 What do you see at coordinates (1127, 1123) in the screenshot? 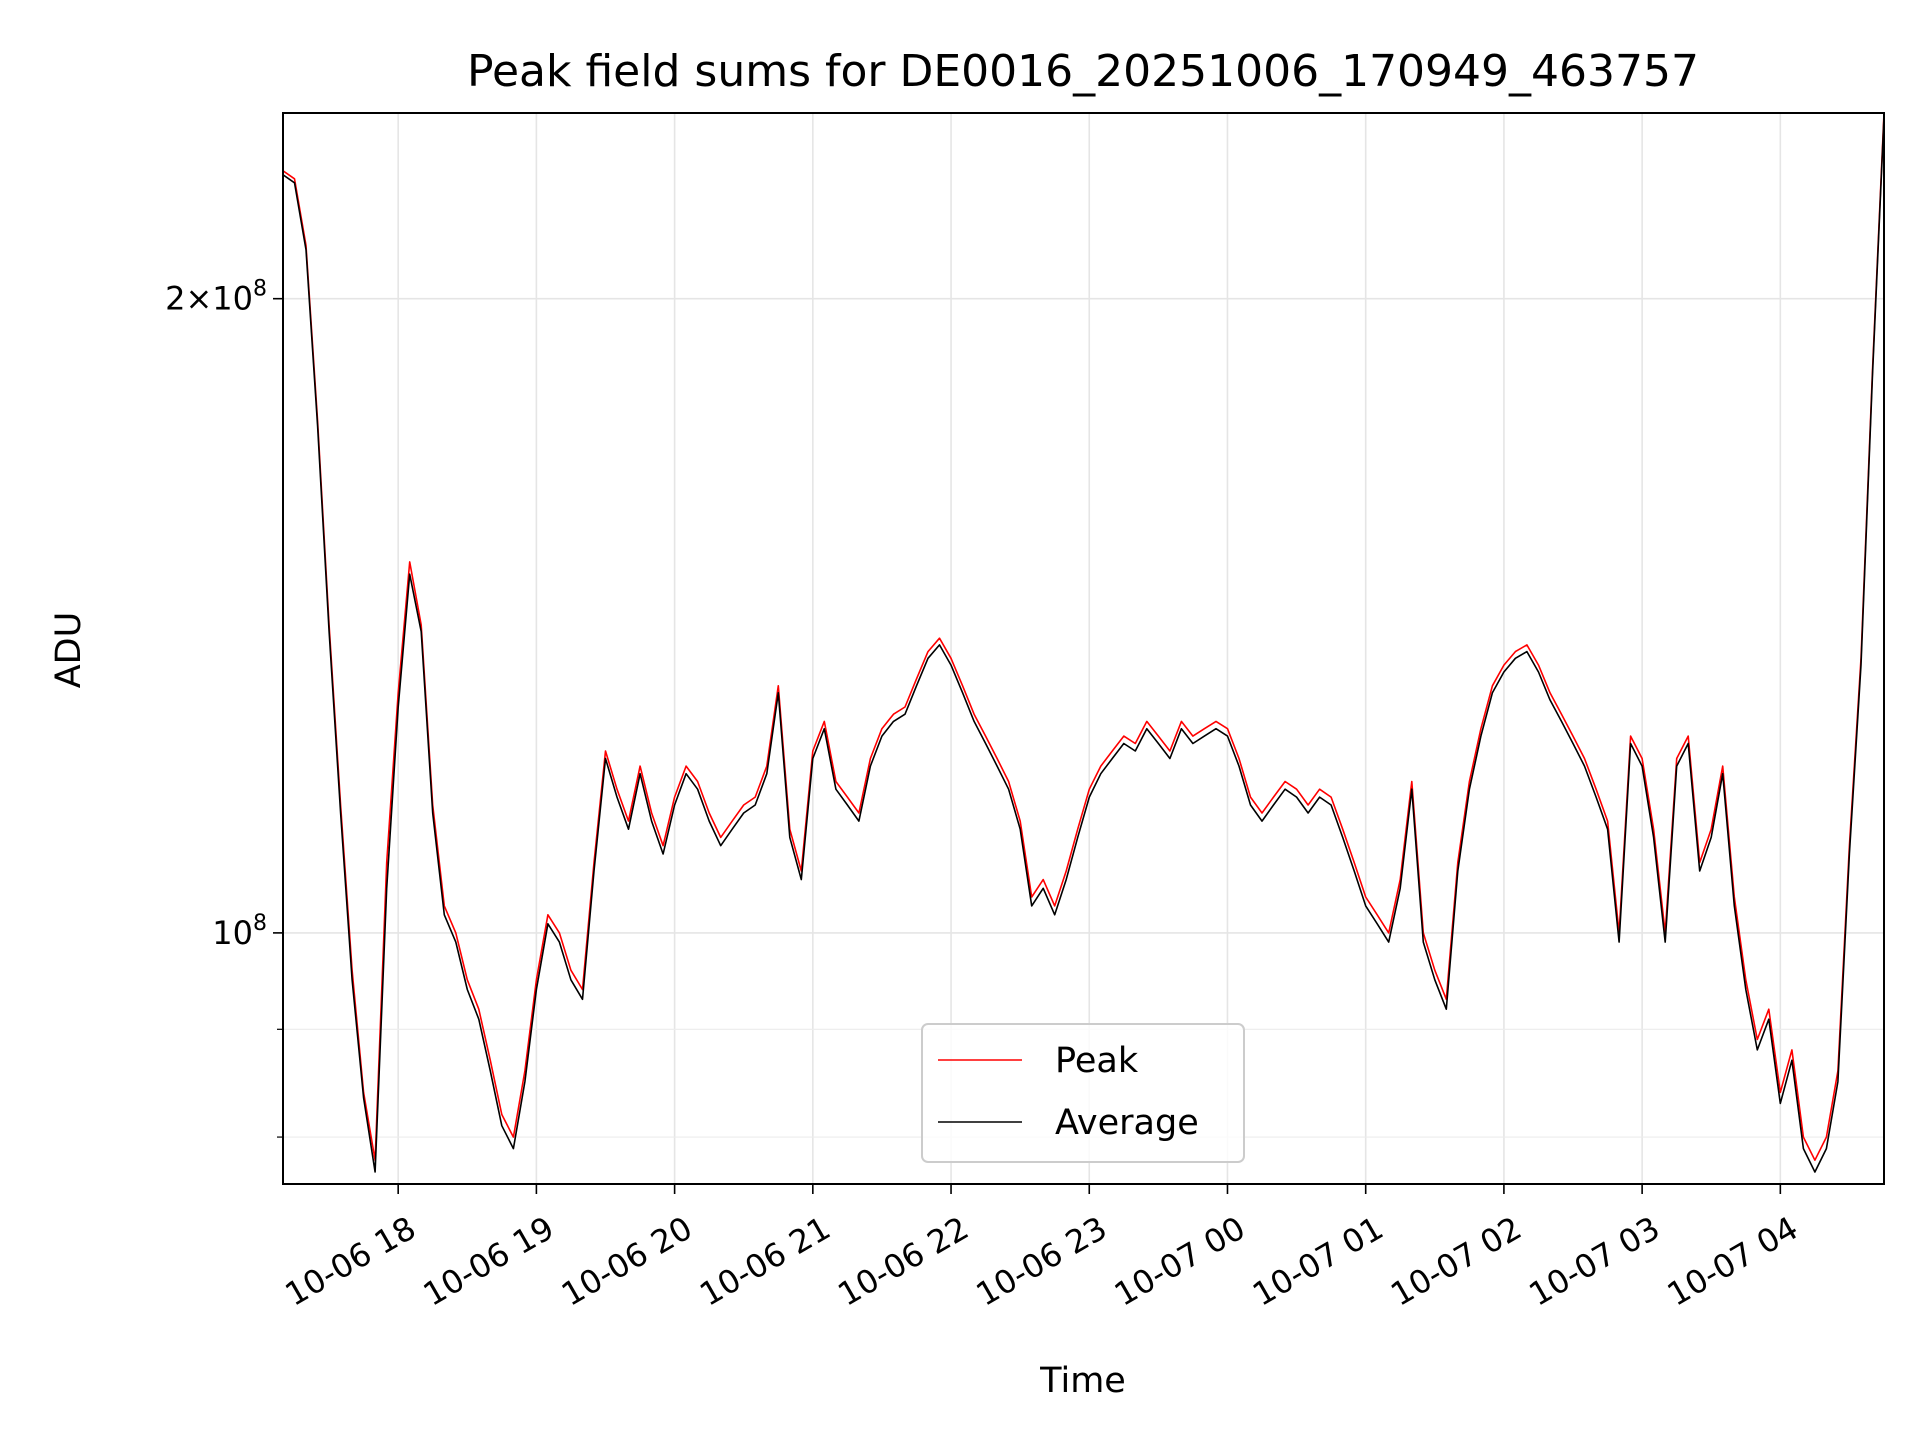
I see `legend-label-average: Average` at bounding box center [1127, 1123].